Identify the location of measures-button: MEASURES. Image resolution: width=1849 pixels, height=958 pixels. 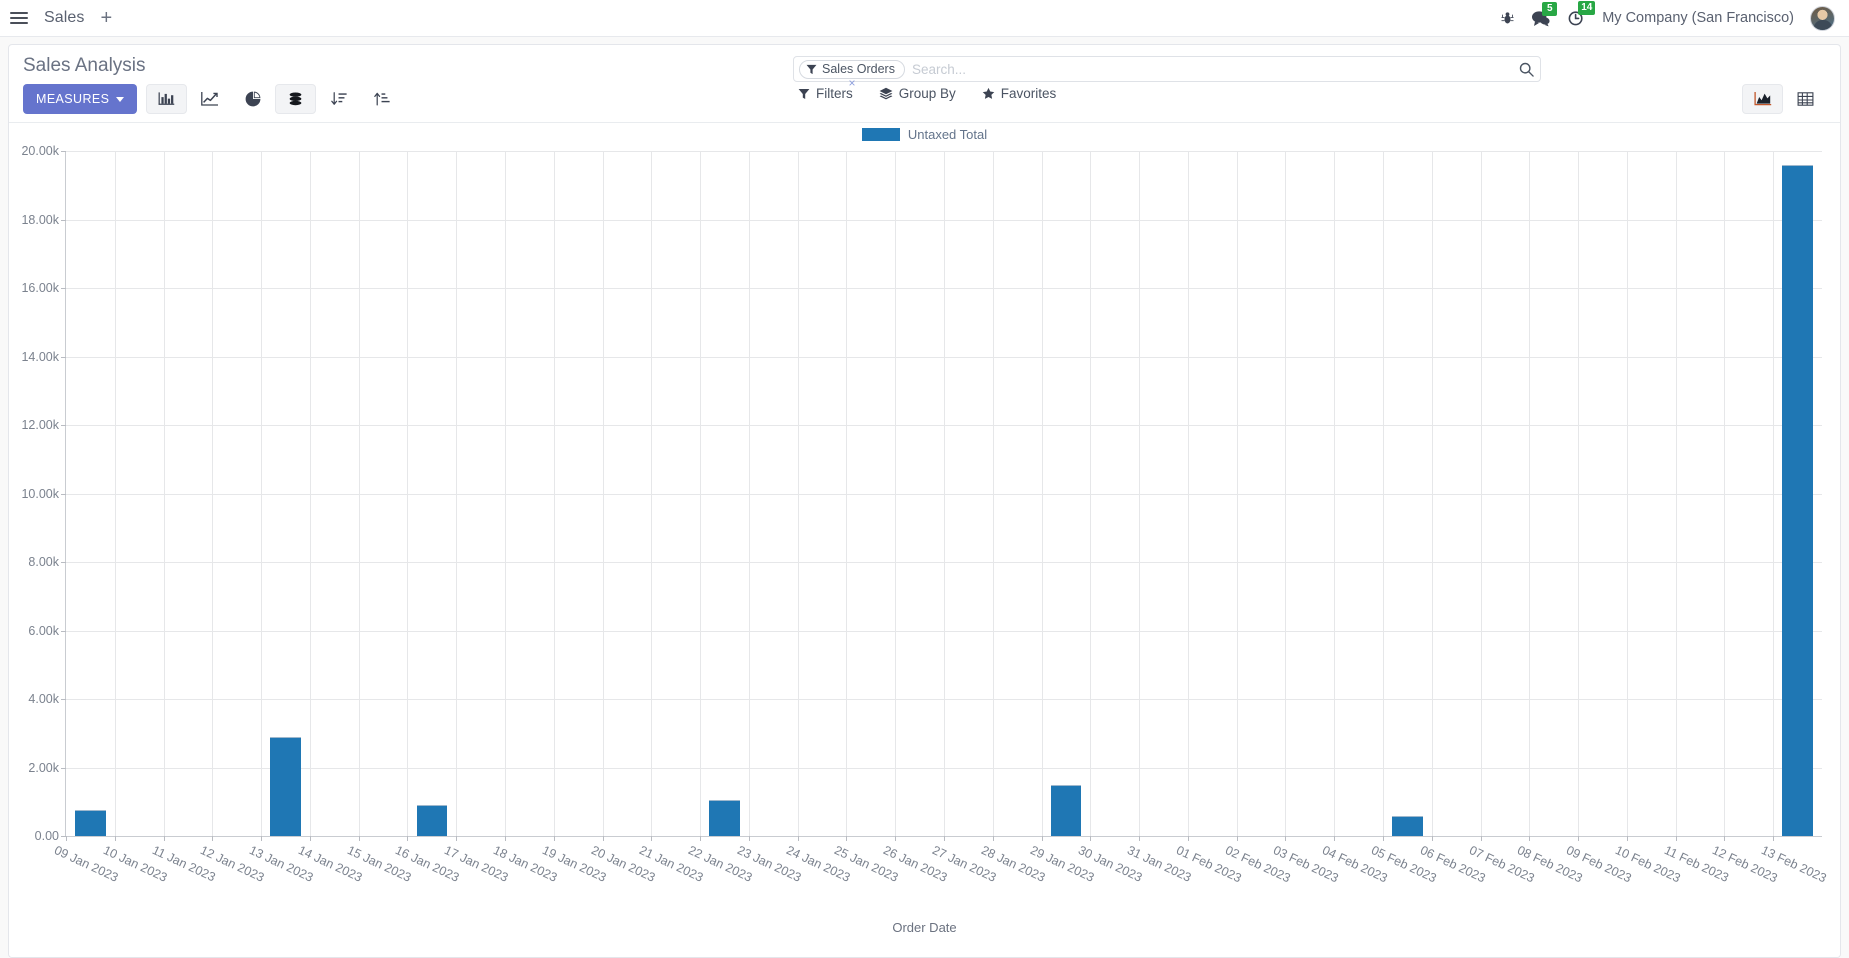
(80, 99).